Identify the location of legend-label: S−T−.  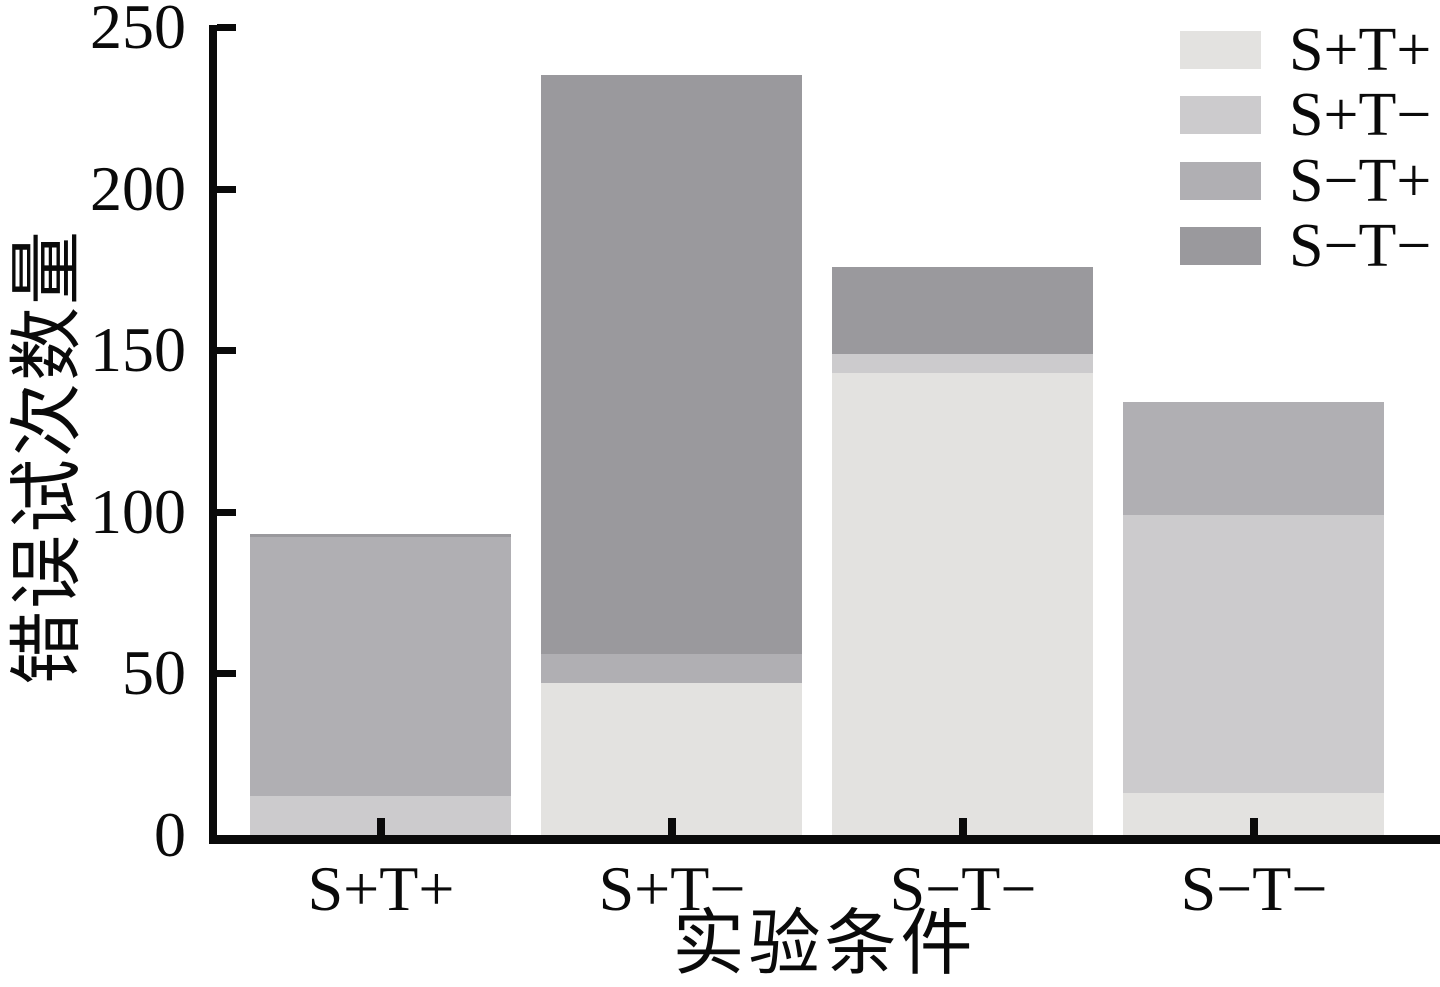
(1360, 246).